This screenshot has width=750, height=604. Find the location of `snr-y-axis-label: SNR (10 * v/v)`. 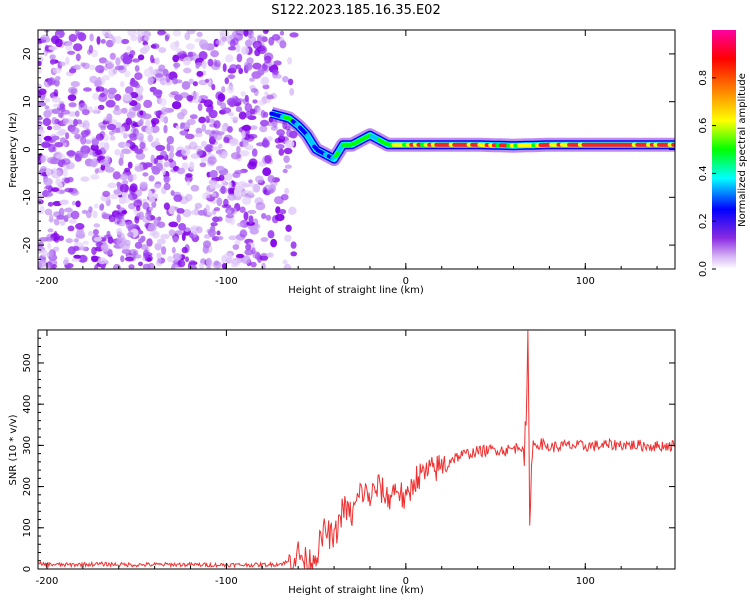

snr-y-axis-label: SNR (10 * v/v) is located at coordinates (13, 449).